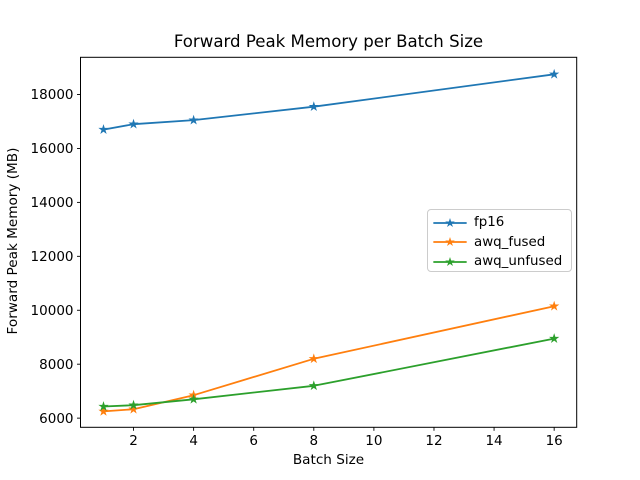  What do you see at coordinates (346, 438) in the screenshot?
I see `x-axis-ticks: 2 4 6 8 10 12 14 16` at bounding box center [346, 438].